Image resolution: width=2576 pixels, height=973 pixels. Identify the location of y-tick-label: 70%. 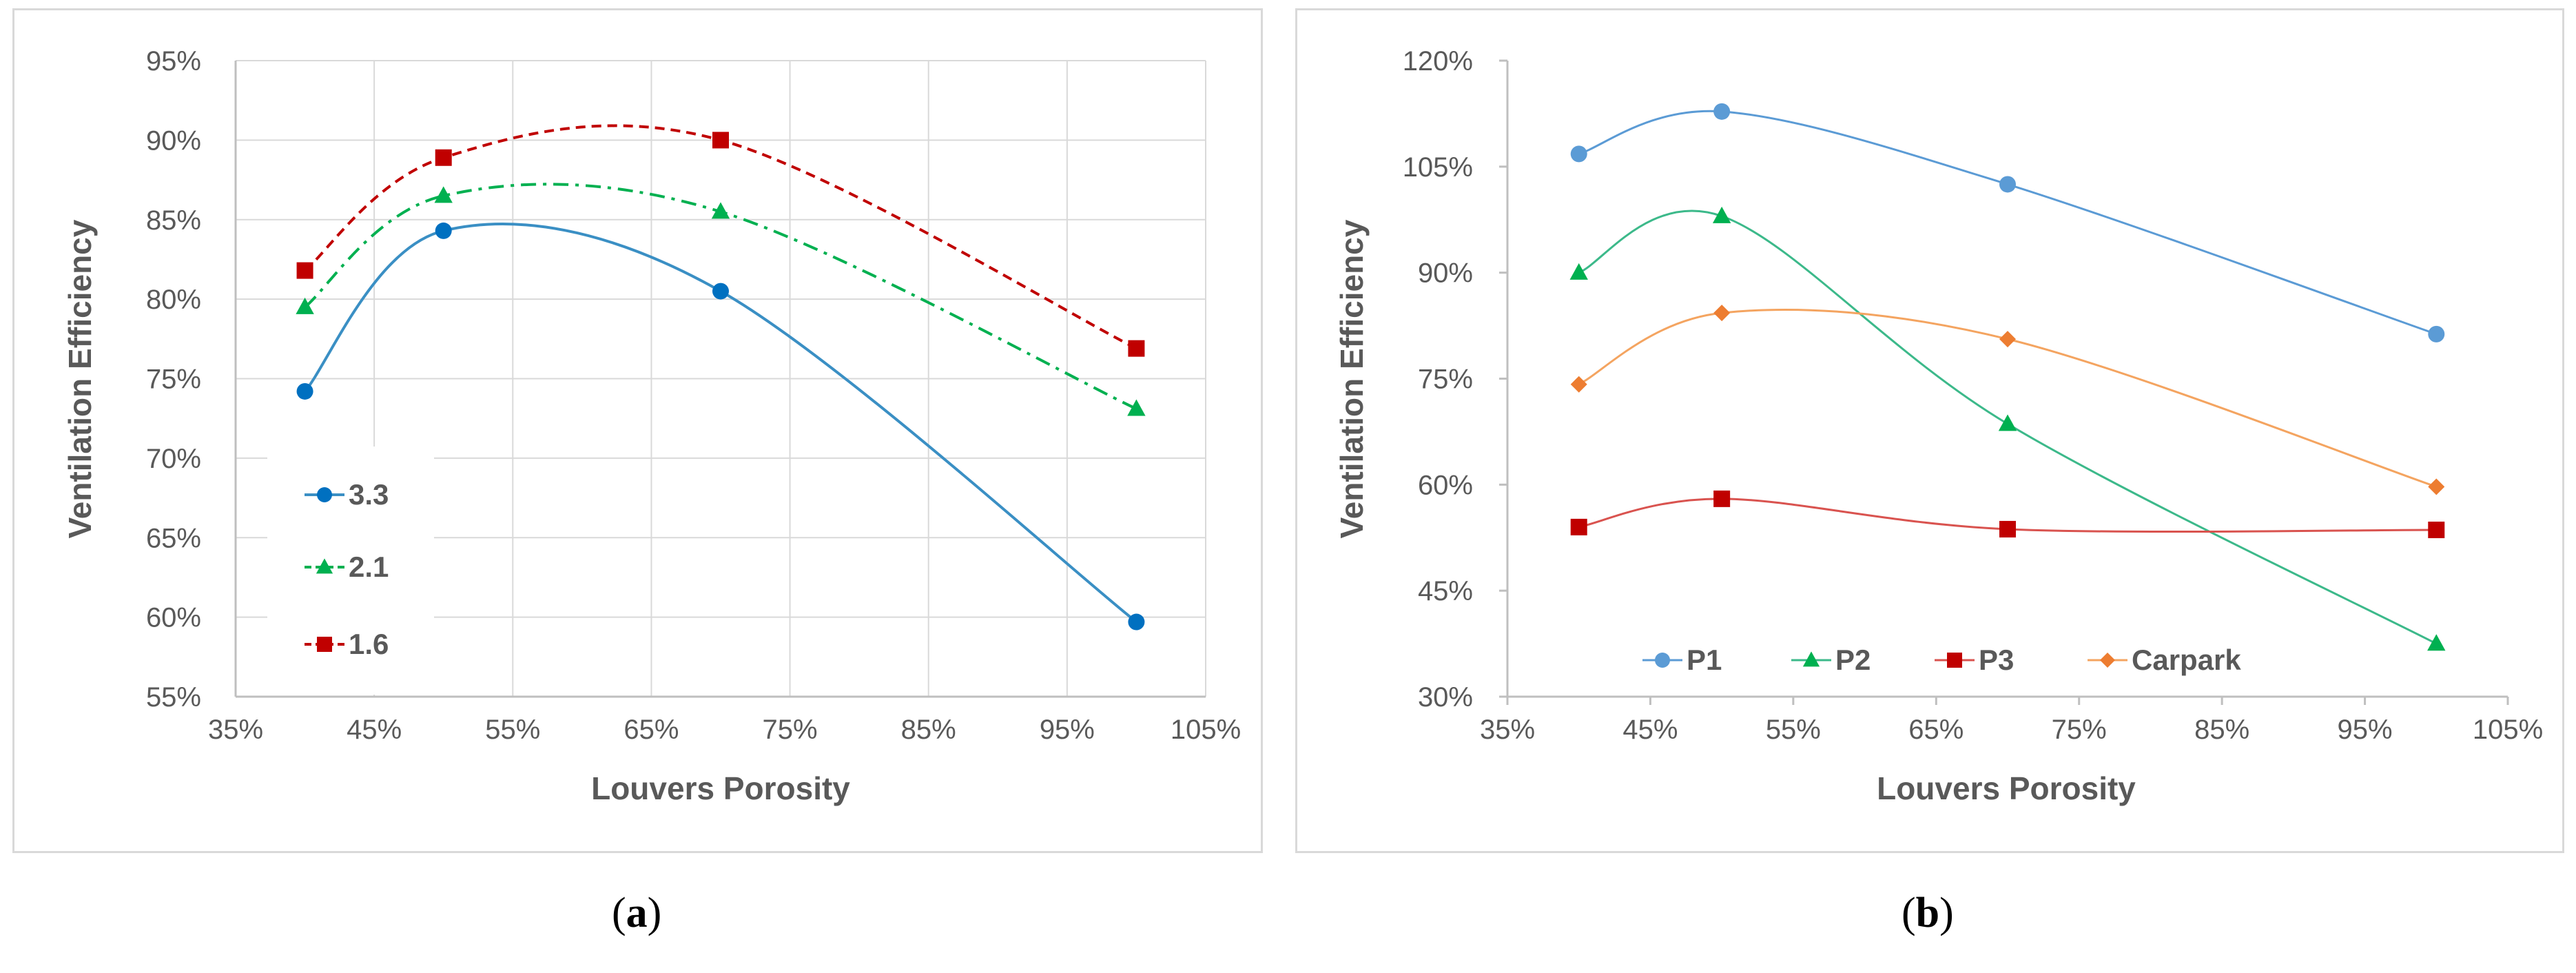
(173, 459).